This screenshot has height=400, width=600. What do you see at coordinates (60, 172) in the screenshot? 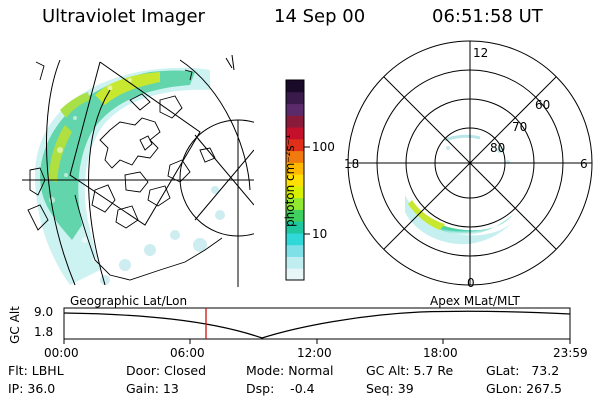
I see `map-meridian-left` at bounding box center [60, 172].